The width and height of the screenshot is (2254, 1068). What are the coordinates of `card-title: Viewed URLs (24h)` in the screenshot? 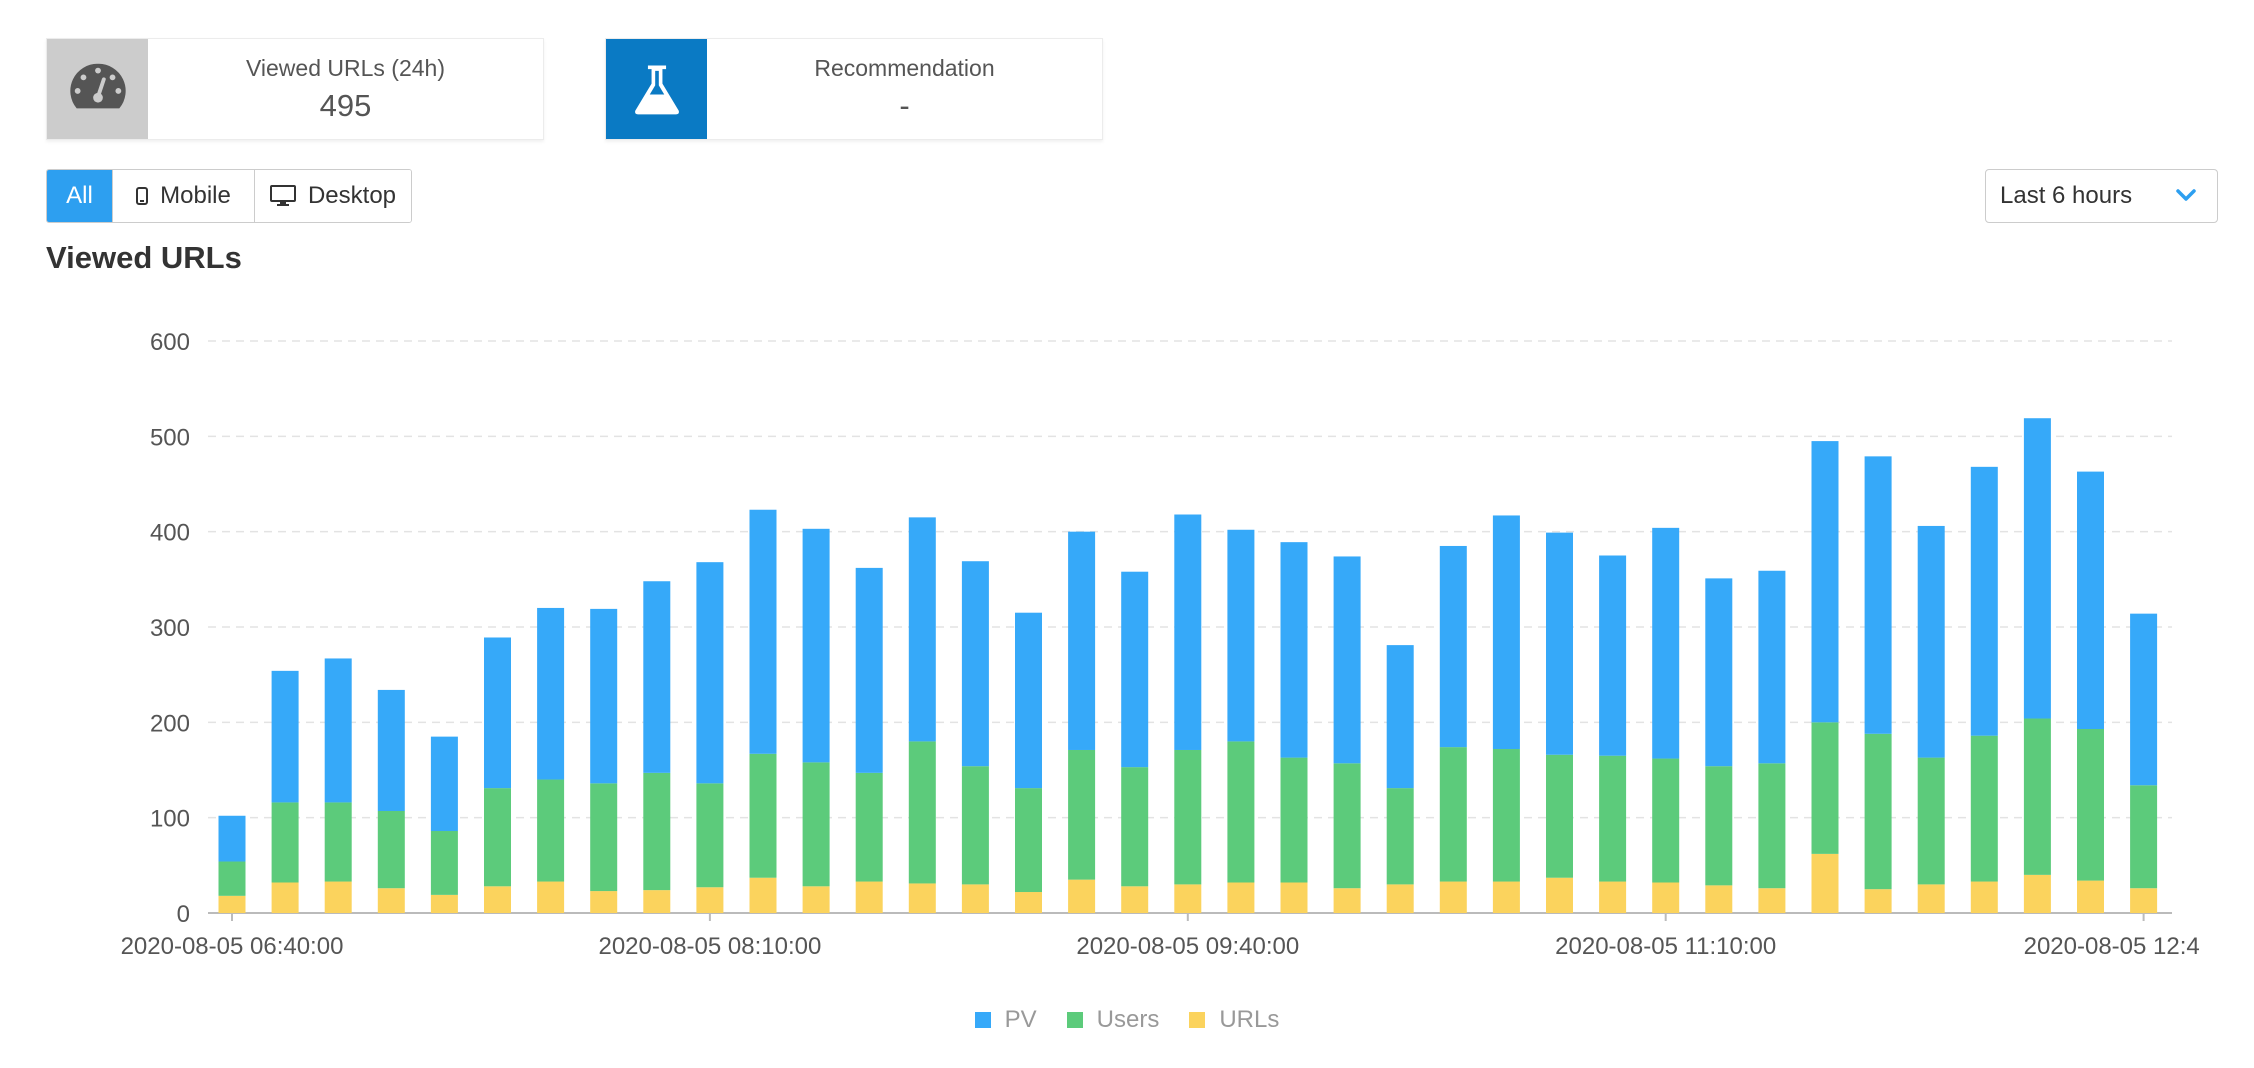 It's located at (345, 67).